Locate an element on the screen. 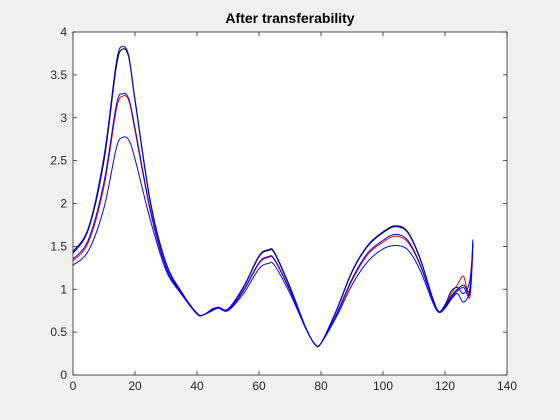 This screenshot has width=560, height=420. x-tick-label: 120 is located at coordinates (445, 386).